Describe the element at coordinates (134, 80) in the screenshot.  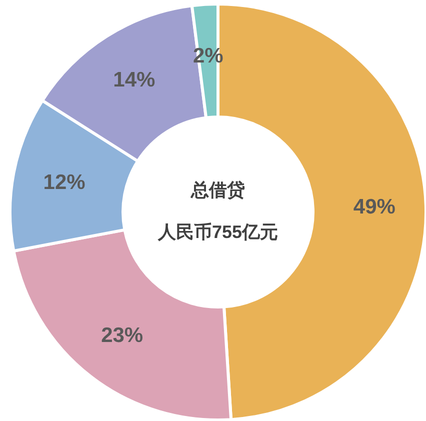
I see `data-label: 14%` at that location.